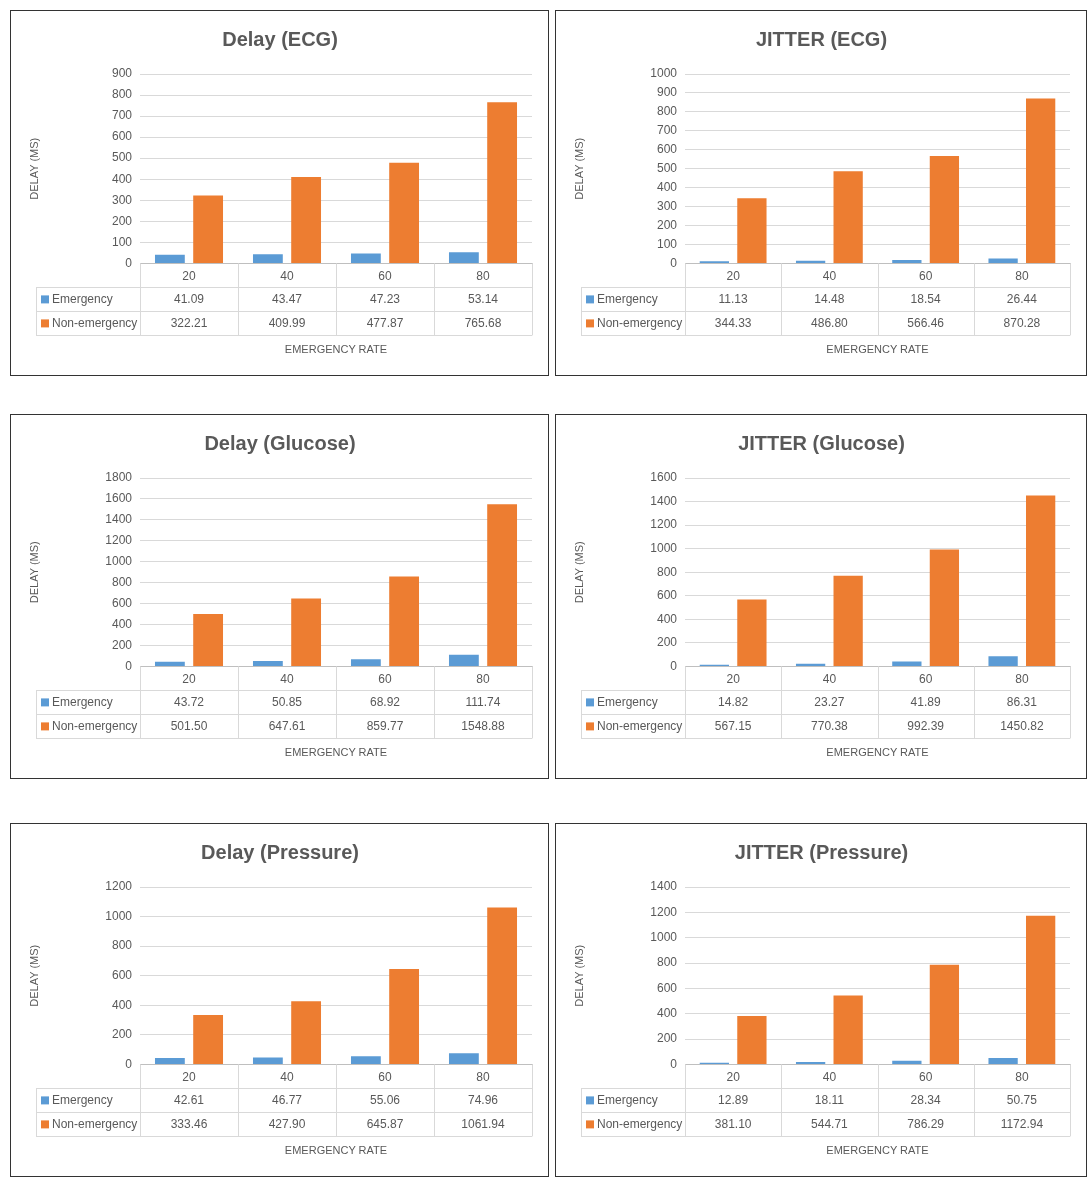 This screenshot has height=1179, width=1089. Describe the element at coordinates (280, 38) in the screenshot. I see `chart-title: Delay (ECG)` at that location.